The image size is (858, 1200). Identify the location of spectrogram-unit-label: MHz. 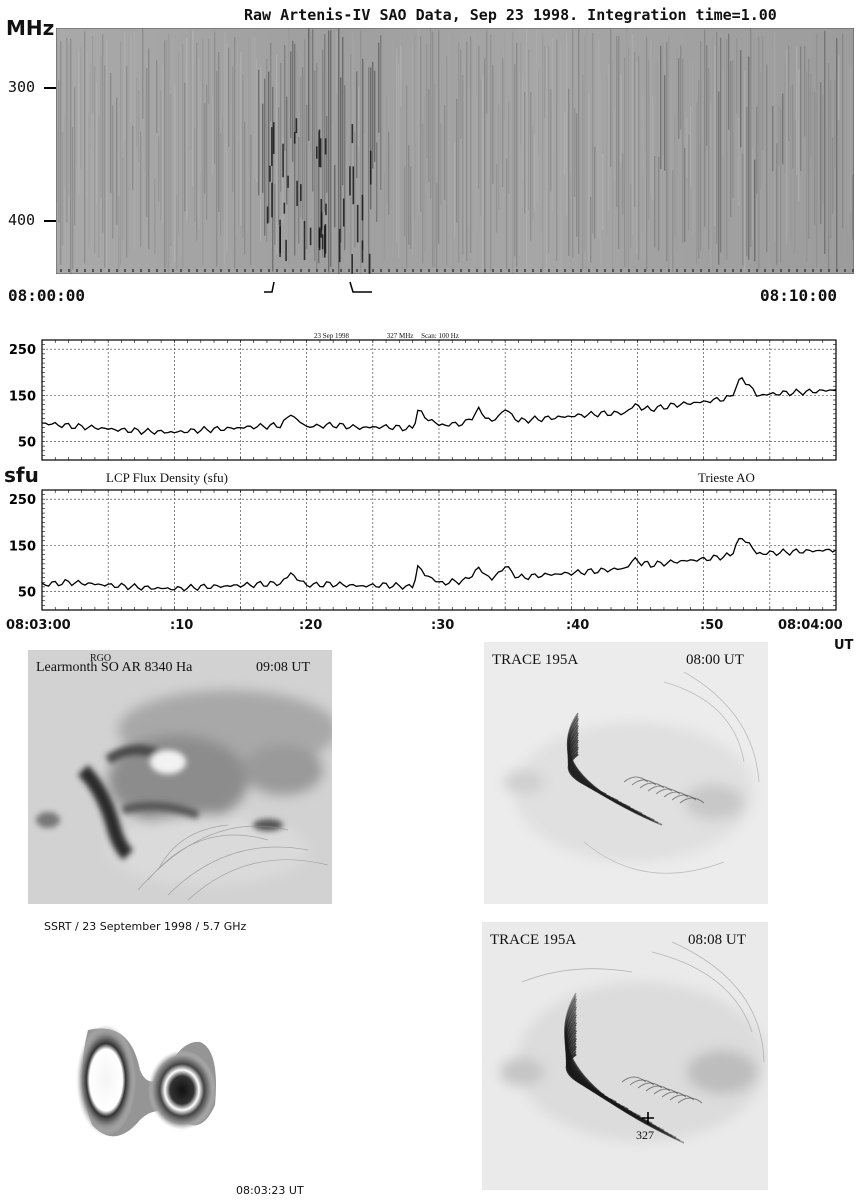
(30, 28).